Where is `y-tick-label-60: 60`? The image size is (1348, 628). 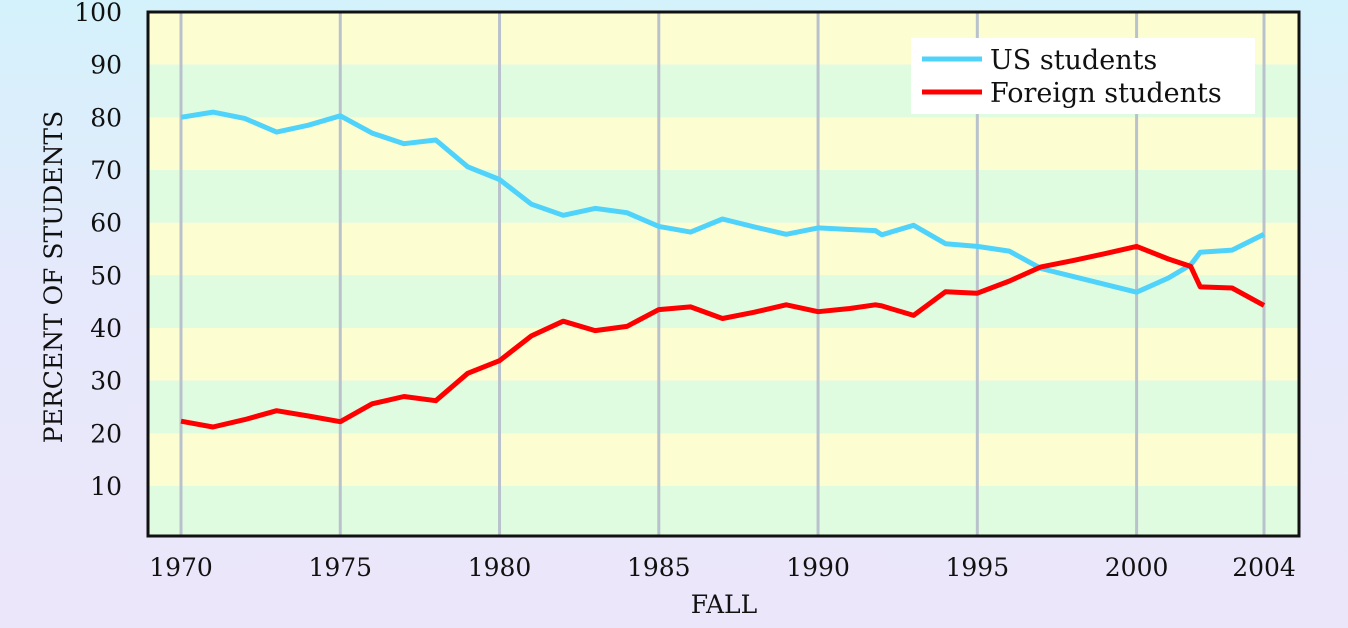
y-tick-label-60: 60 is located at coordinates (106, 223).